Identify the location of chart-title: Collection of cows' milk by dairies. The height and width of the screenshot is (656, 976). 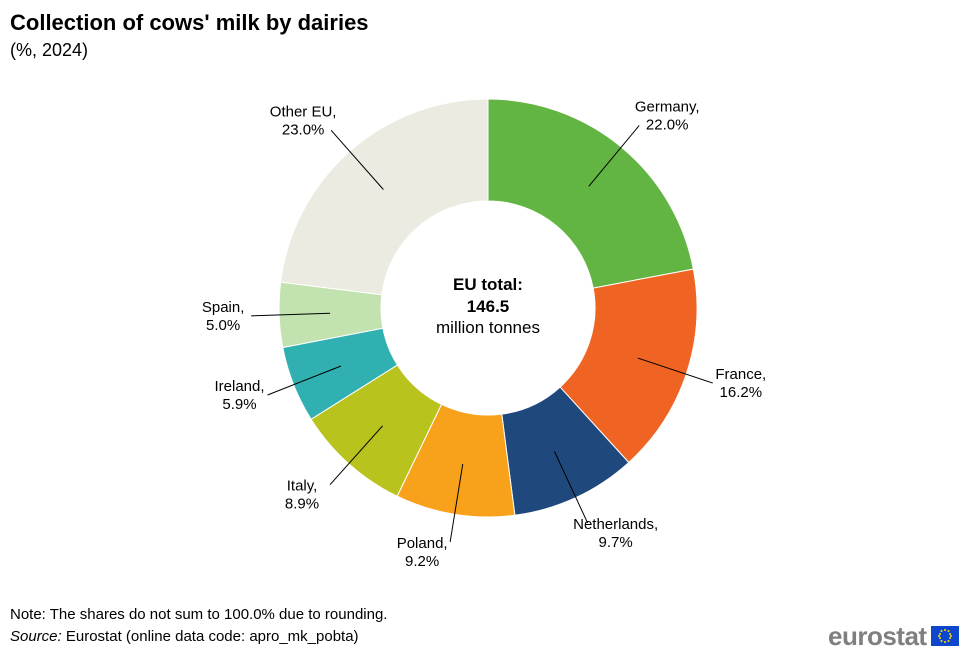
(189, 22).